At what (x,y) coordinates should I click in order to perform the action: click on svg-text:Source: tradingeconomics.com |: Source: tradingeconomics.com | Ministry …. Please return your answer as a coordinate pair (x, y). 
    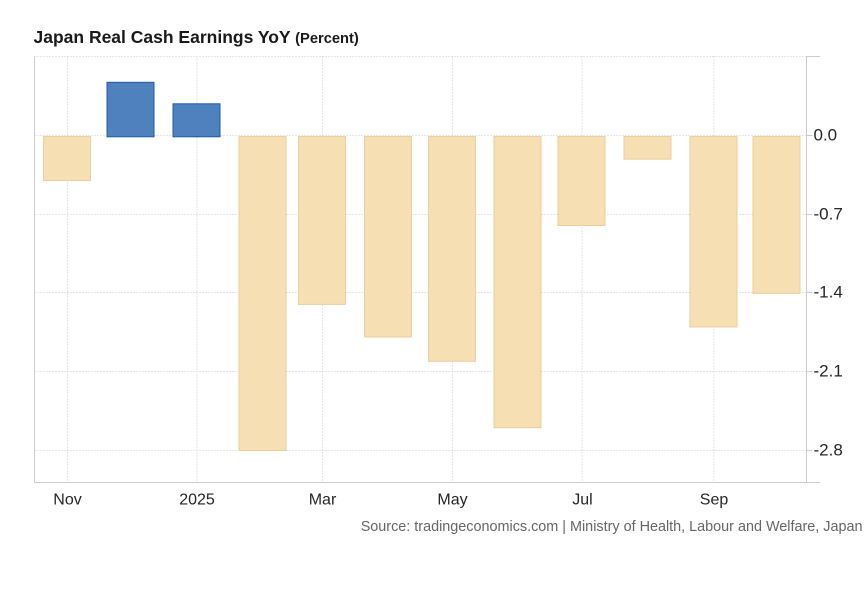
    Looking at the image, I should click on (612, 527).